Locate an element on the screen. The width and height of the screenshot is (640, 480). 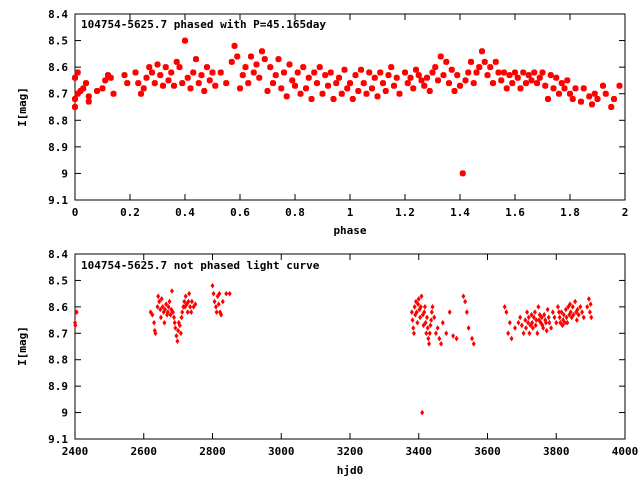
x-tick-label: 1.4 is located at coordinates (460, 212).